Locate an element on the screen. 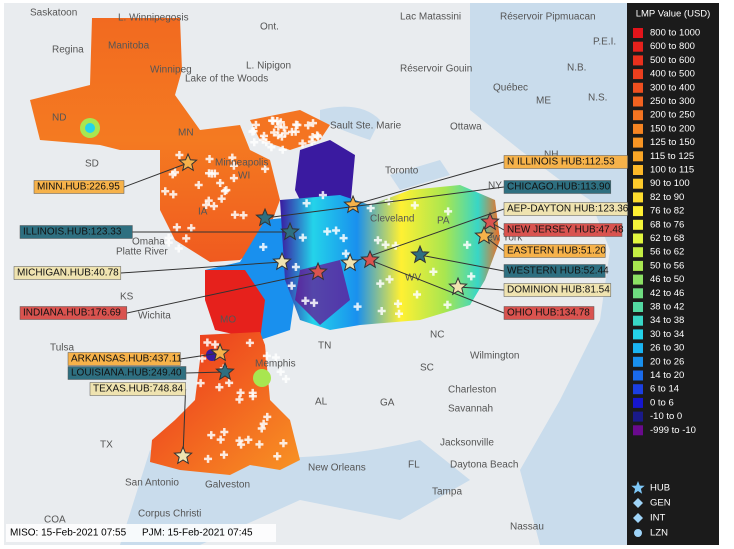 Image resolution: width=734 pixels, height=549 pixels. place-label: AL is located at coordinates (321, 402).